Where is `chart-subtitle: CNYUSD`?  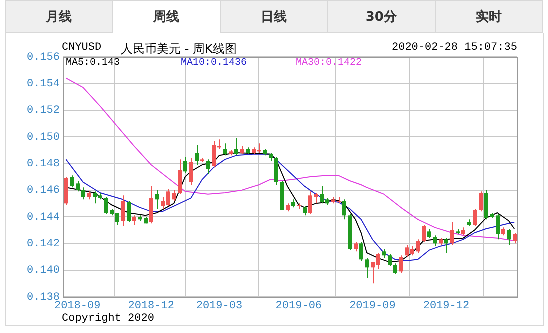 chart-subtitle: CNYUSD is located at coordinates (82, 48).